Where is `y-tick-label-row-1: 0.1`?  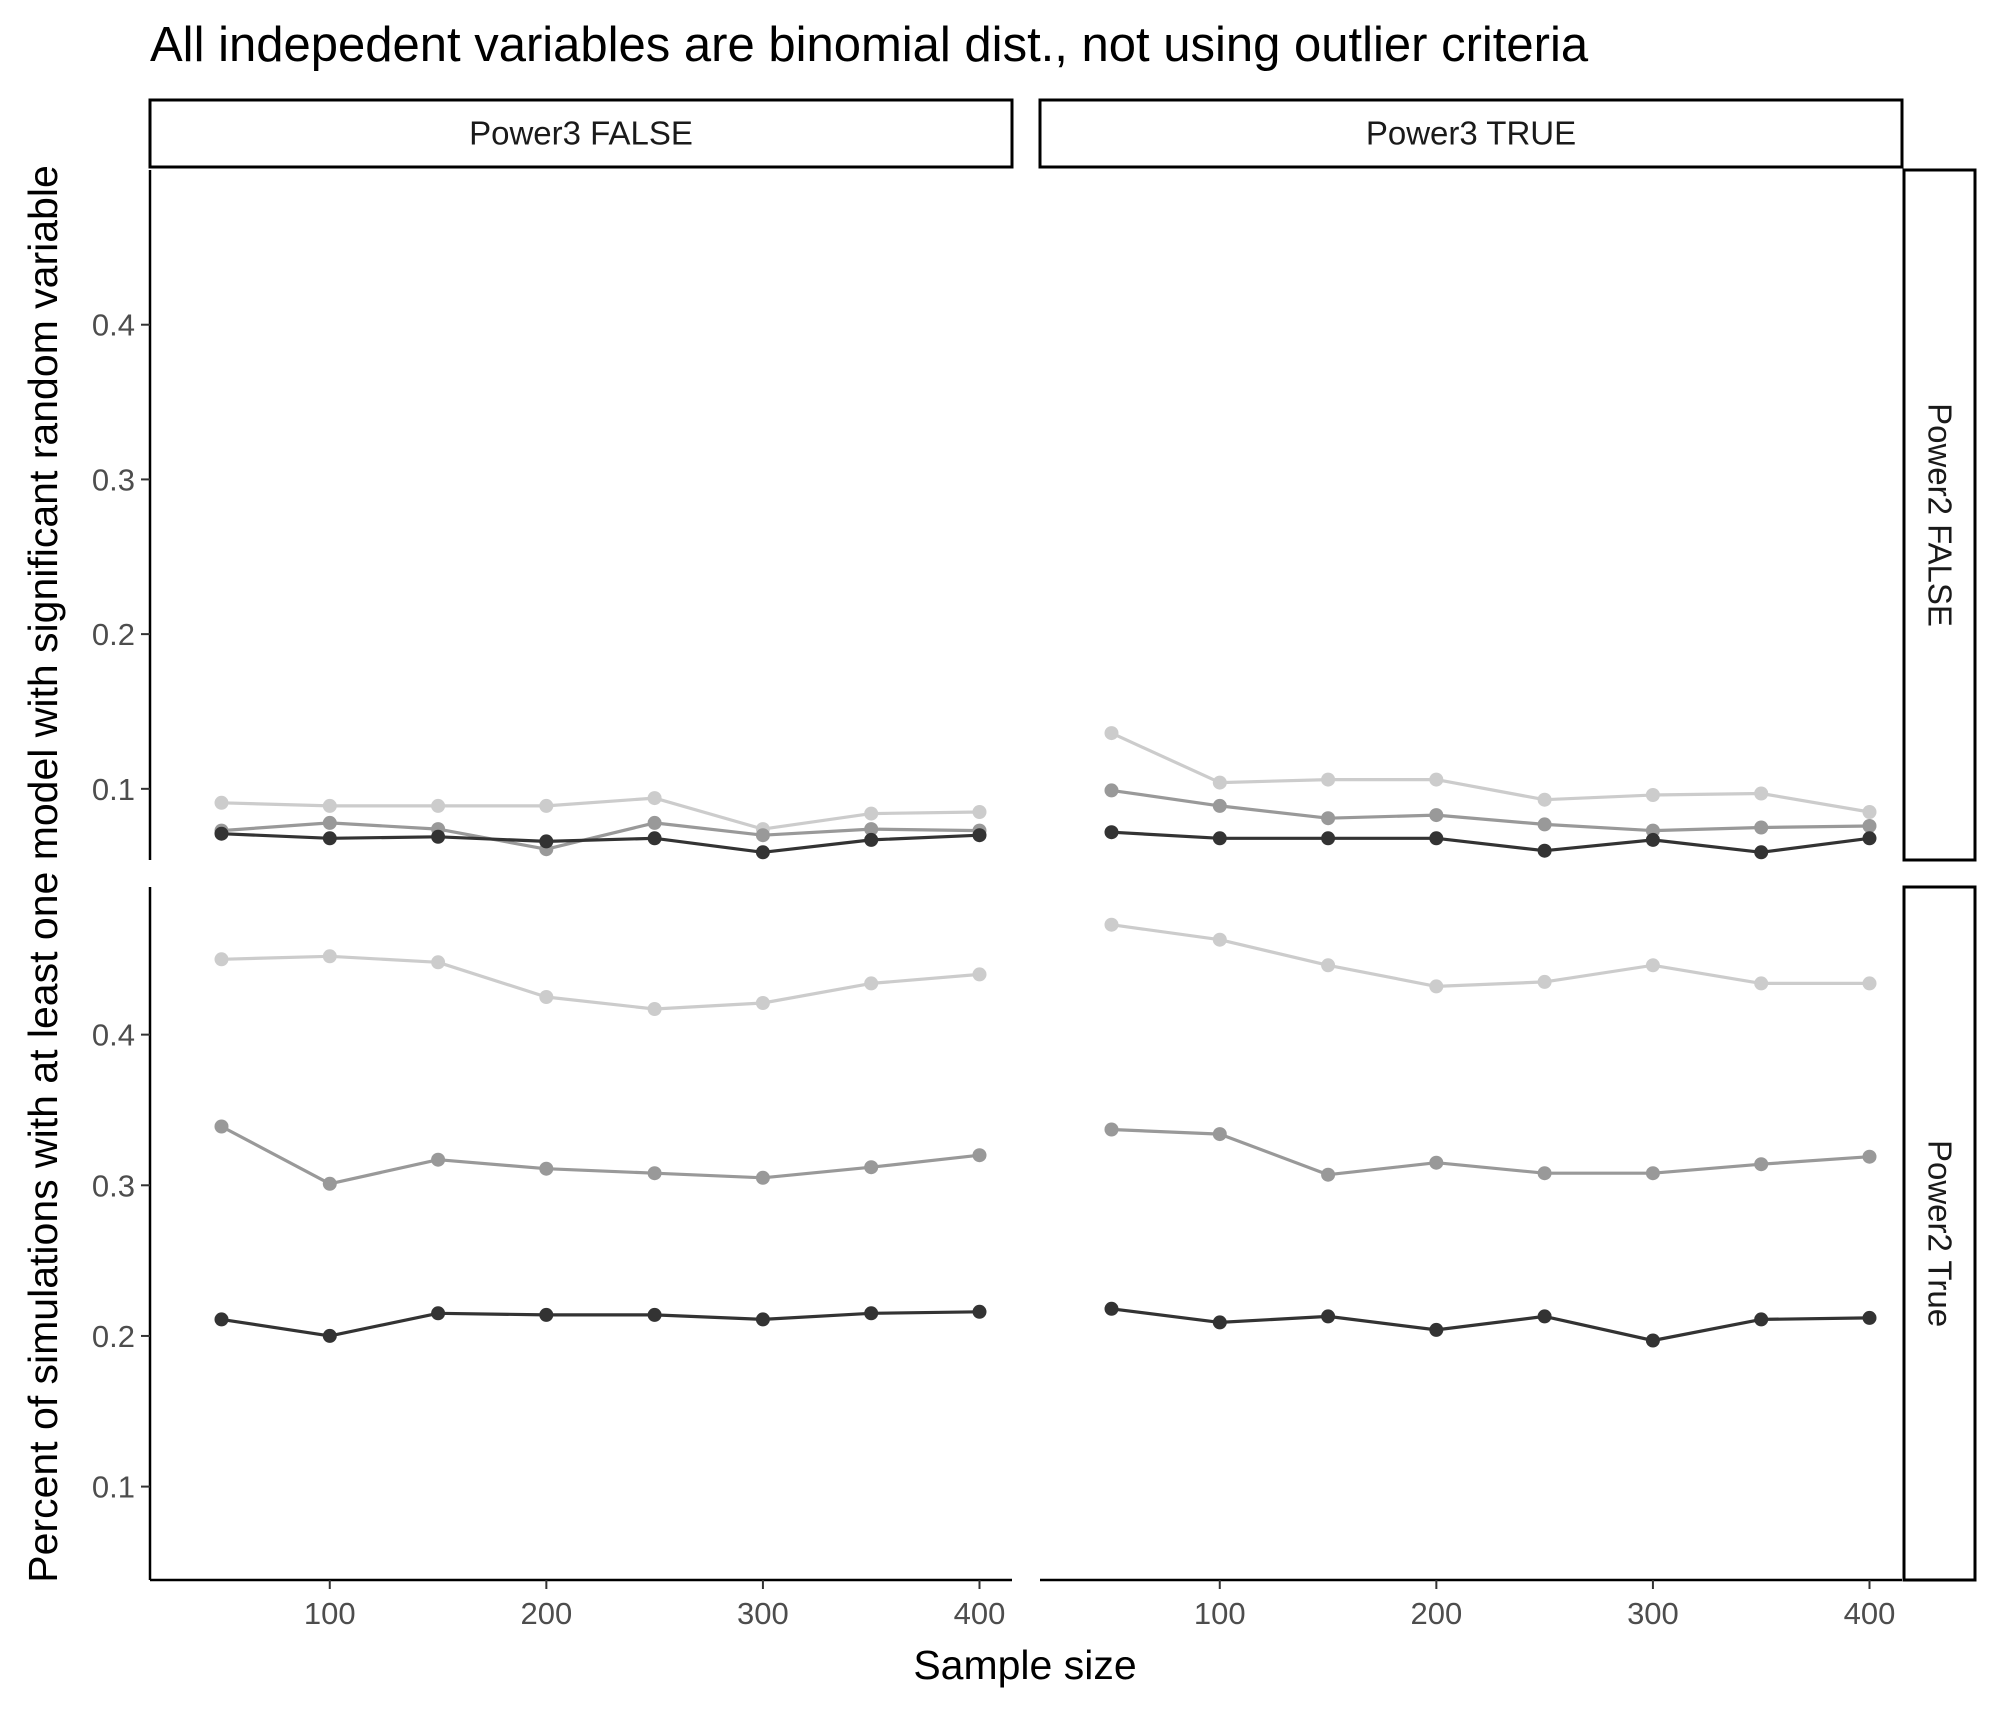
y-tick-label-row-1: 0.1 is located at coordinates (113, 789).